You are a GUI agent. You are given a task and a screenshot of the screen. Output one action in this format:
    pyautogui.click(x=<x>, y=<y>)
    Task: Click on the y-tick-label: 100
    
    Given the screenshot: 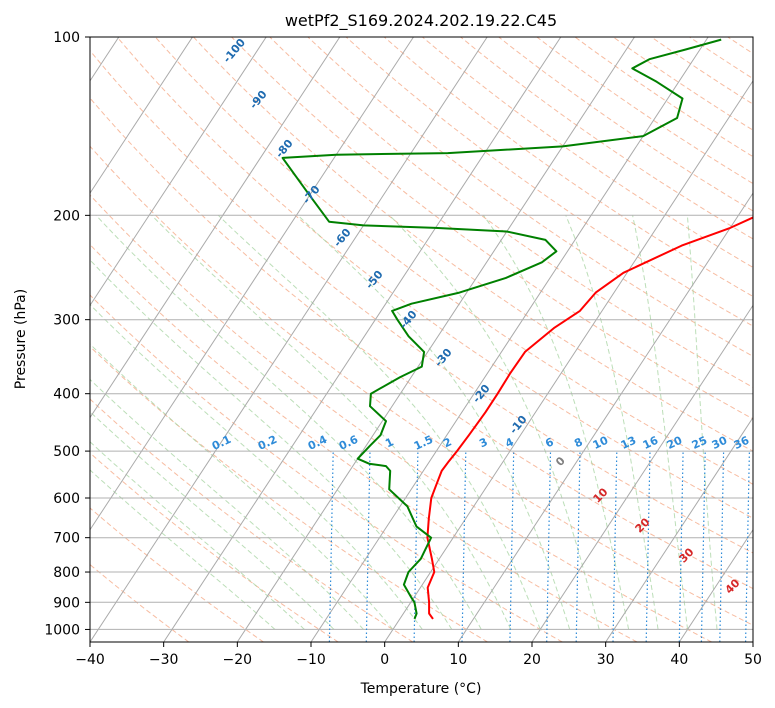 What is the action you would take?
    pyautogui.click(x=66, y=38)
    